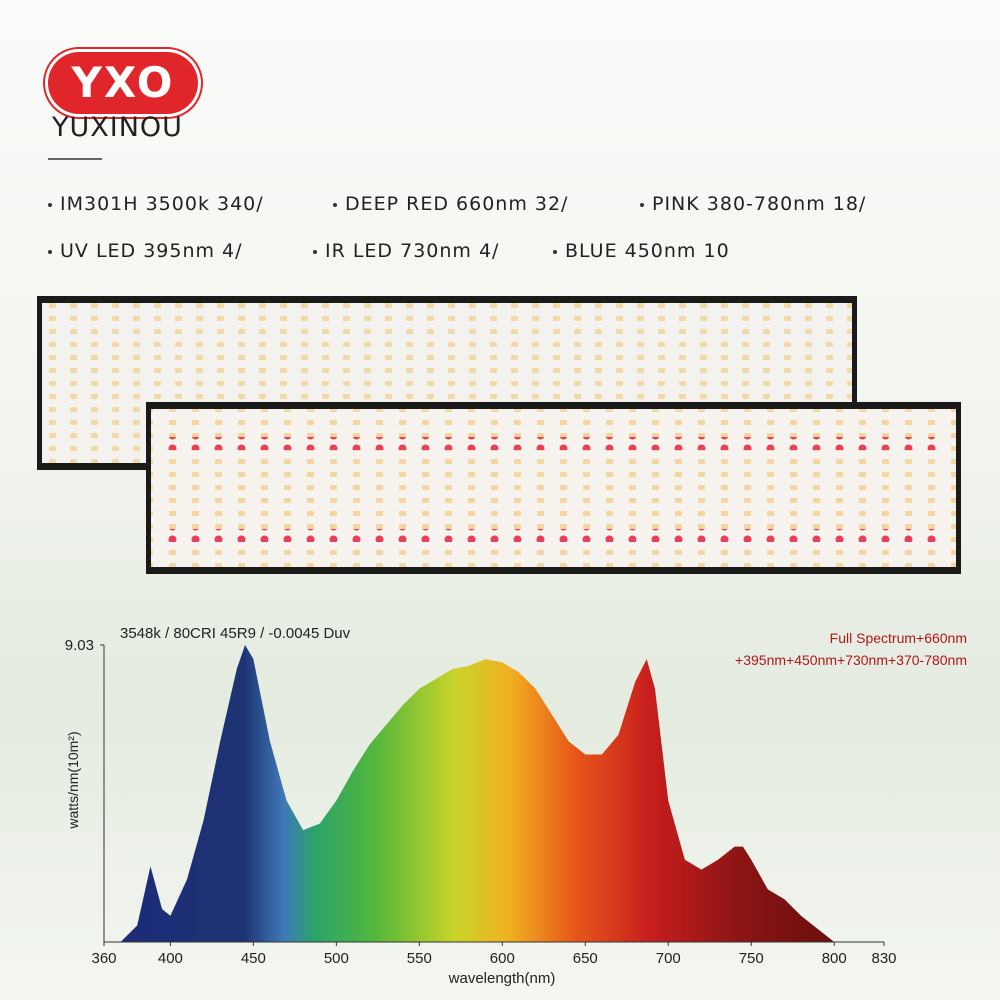  Describe the element at coordinates (585, 958) in the screenshot. I see `x-tick-label: 650` at that location.